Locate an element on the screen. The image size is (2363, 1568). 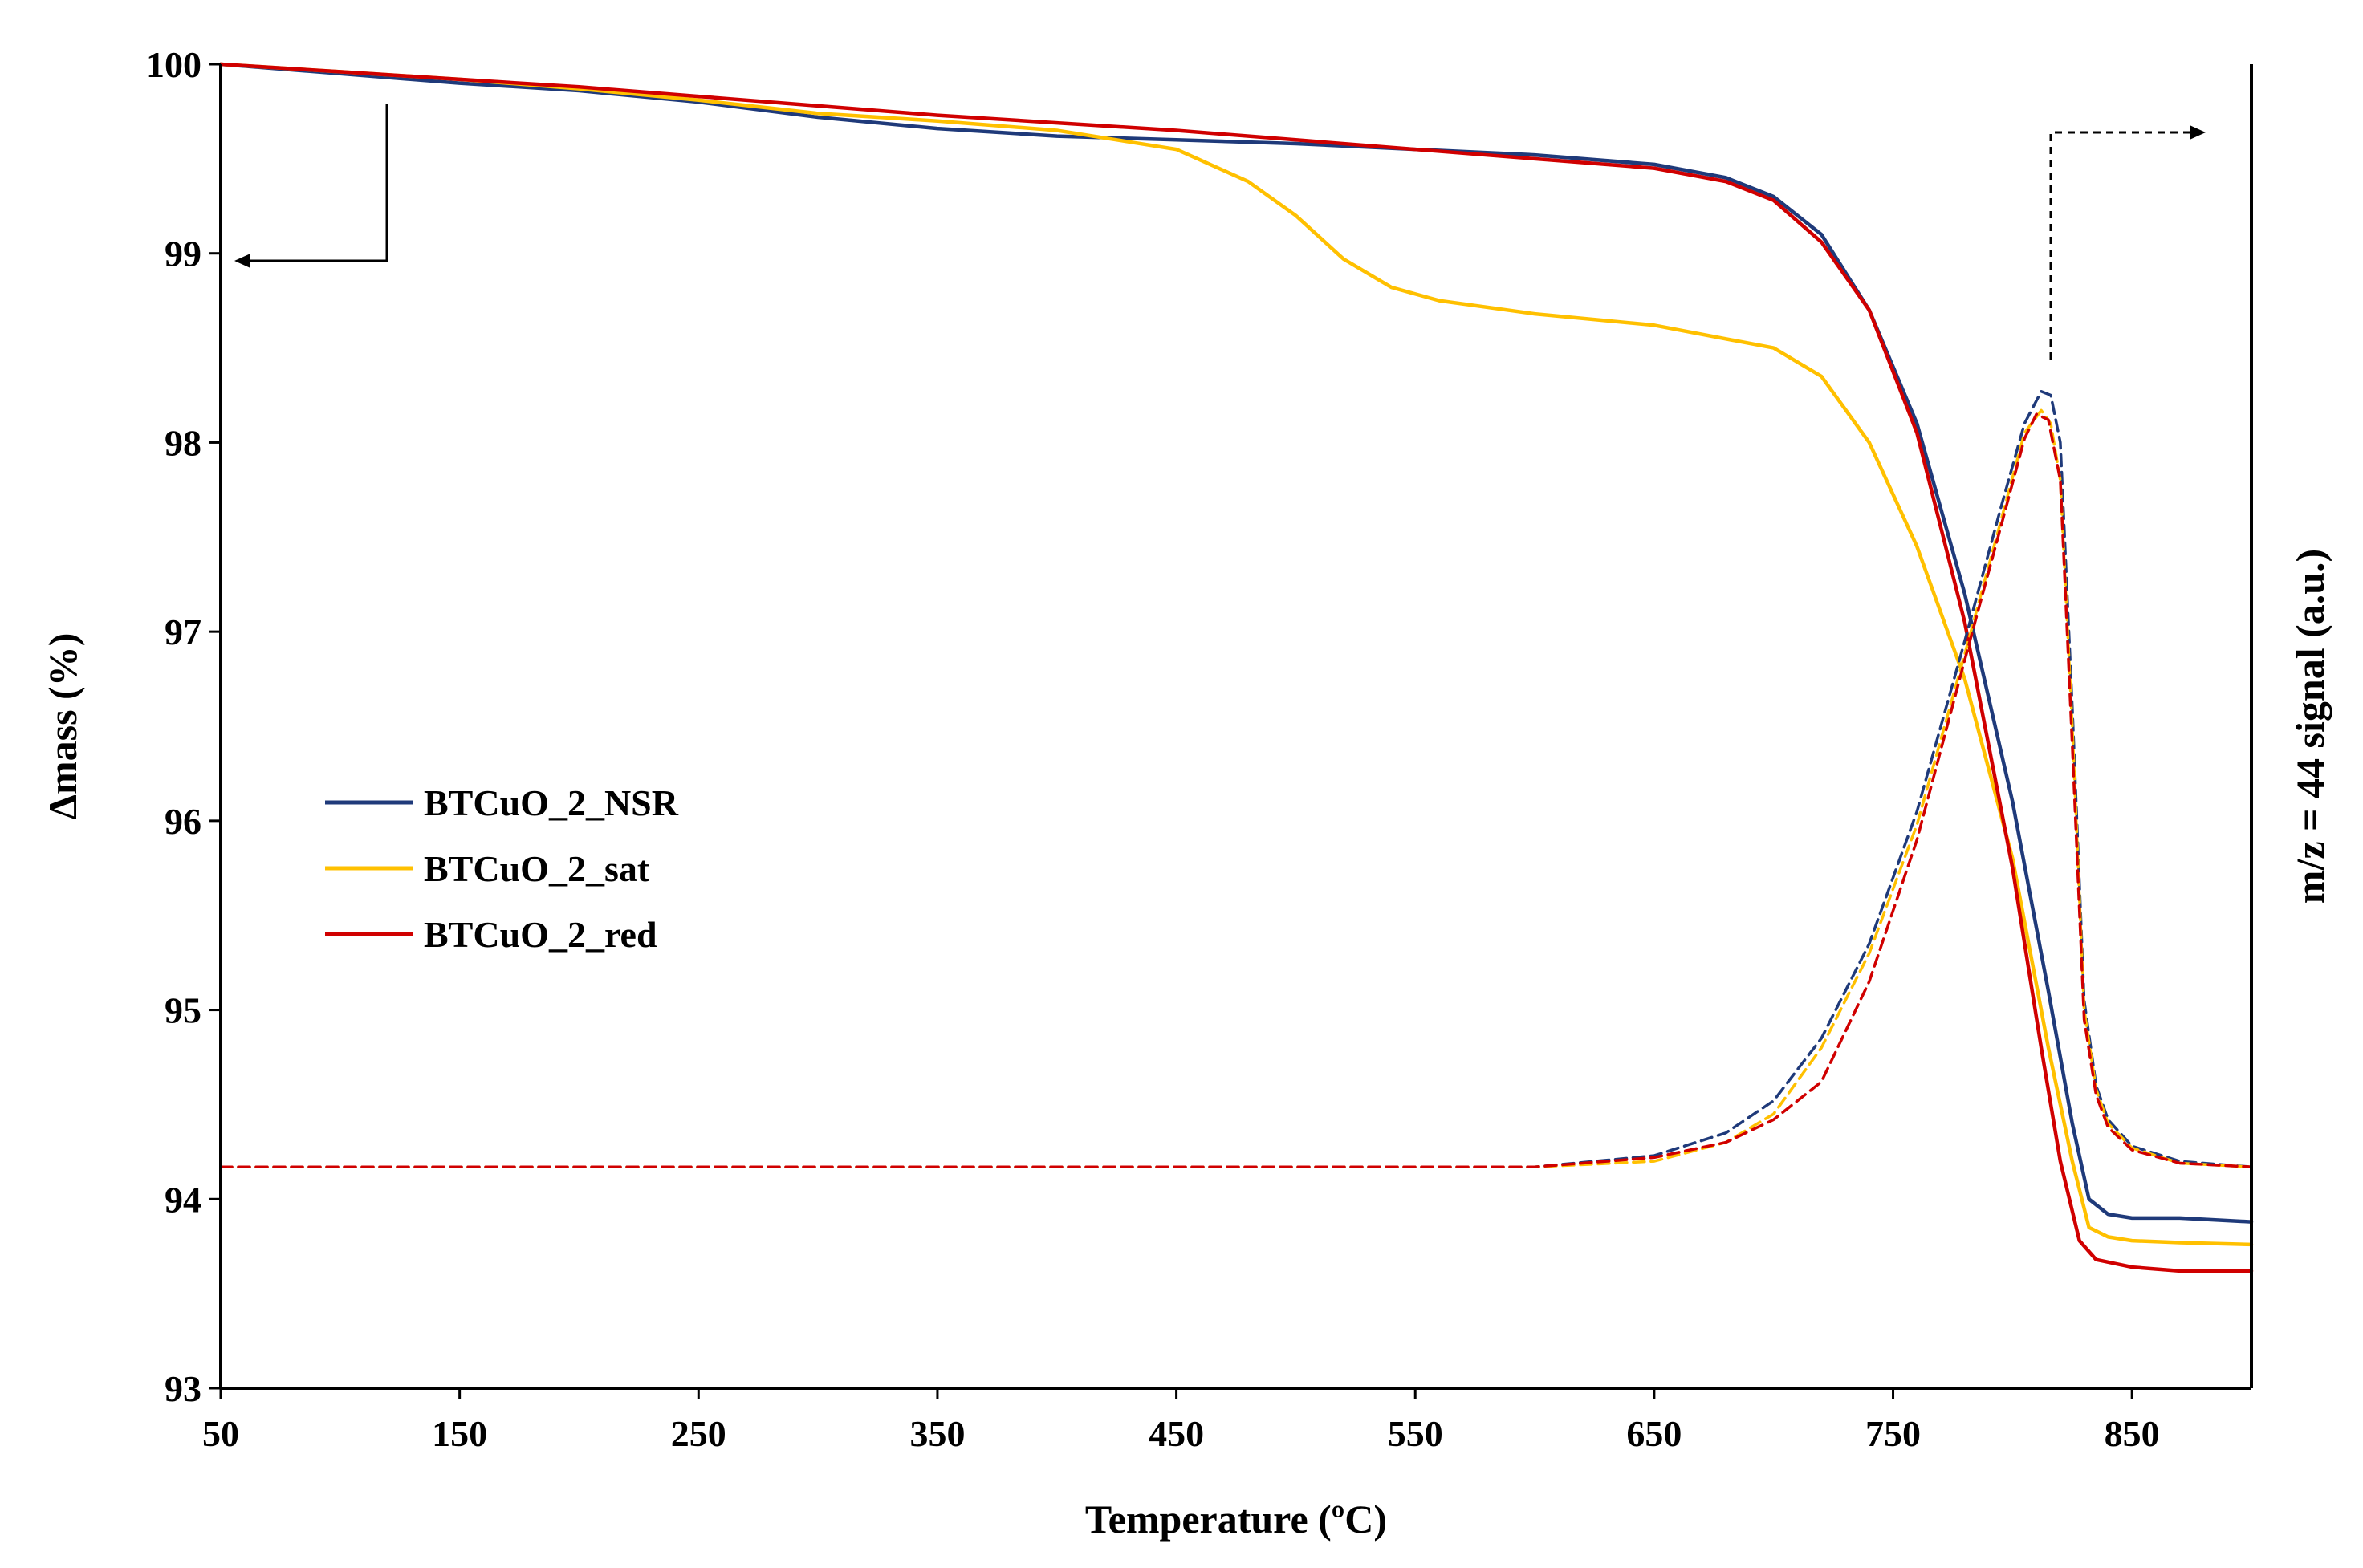
right-axis-arrow is located at coordinates (2127, 242).